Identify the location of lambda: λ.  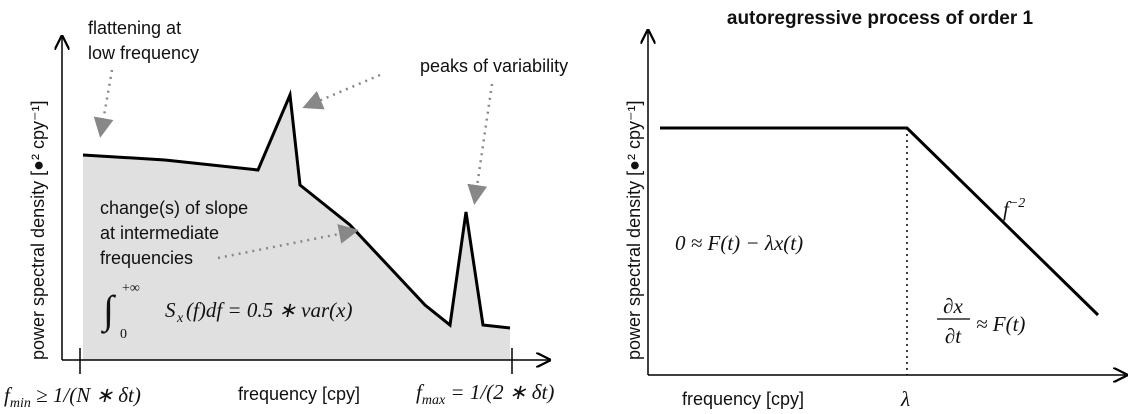
(905, 399).